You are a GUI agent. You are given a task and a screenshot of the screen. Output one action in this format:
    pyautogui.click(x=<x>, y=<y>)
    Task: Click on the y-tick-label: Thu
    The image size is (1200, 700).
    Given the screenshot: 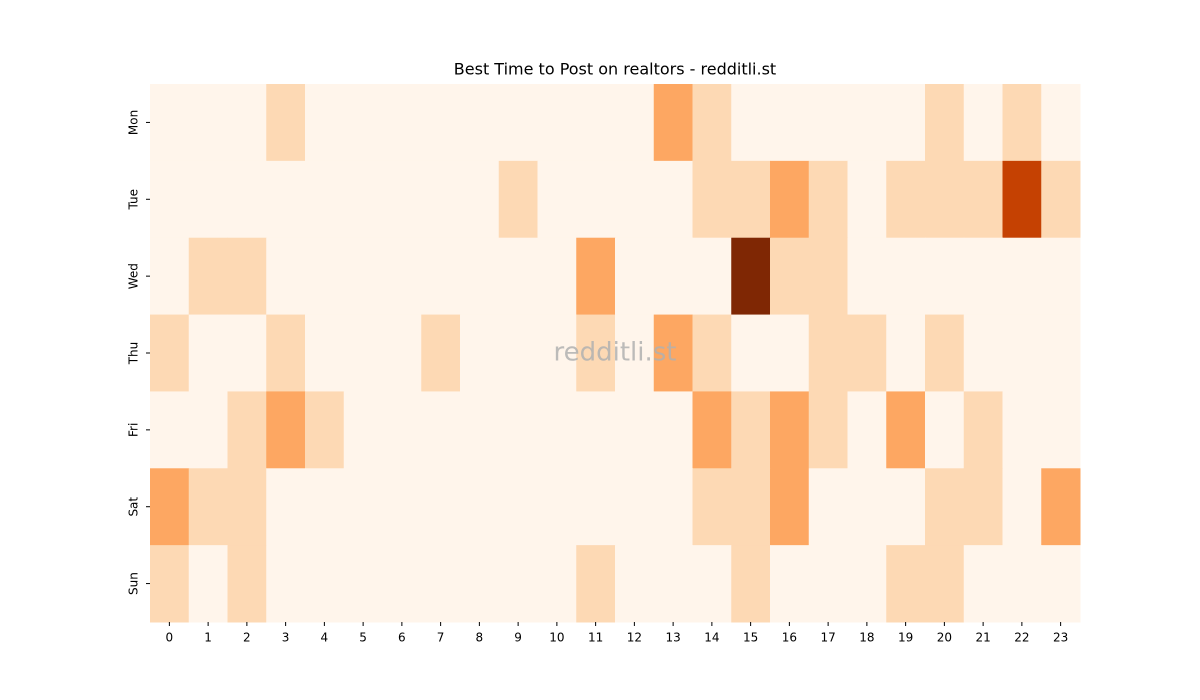 What is the action you would take?
    pyautogui.click(x=134, y=354)
    